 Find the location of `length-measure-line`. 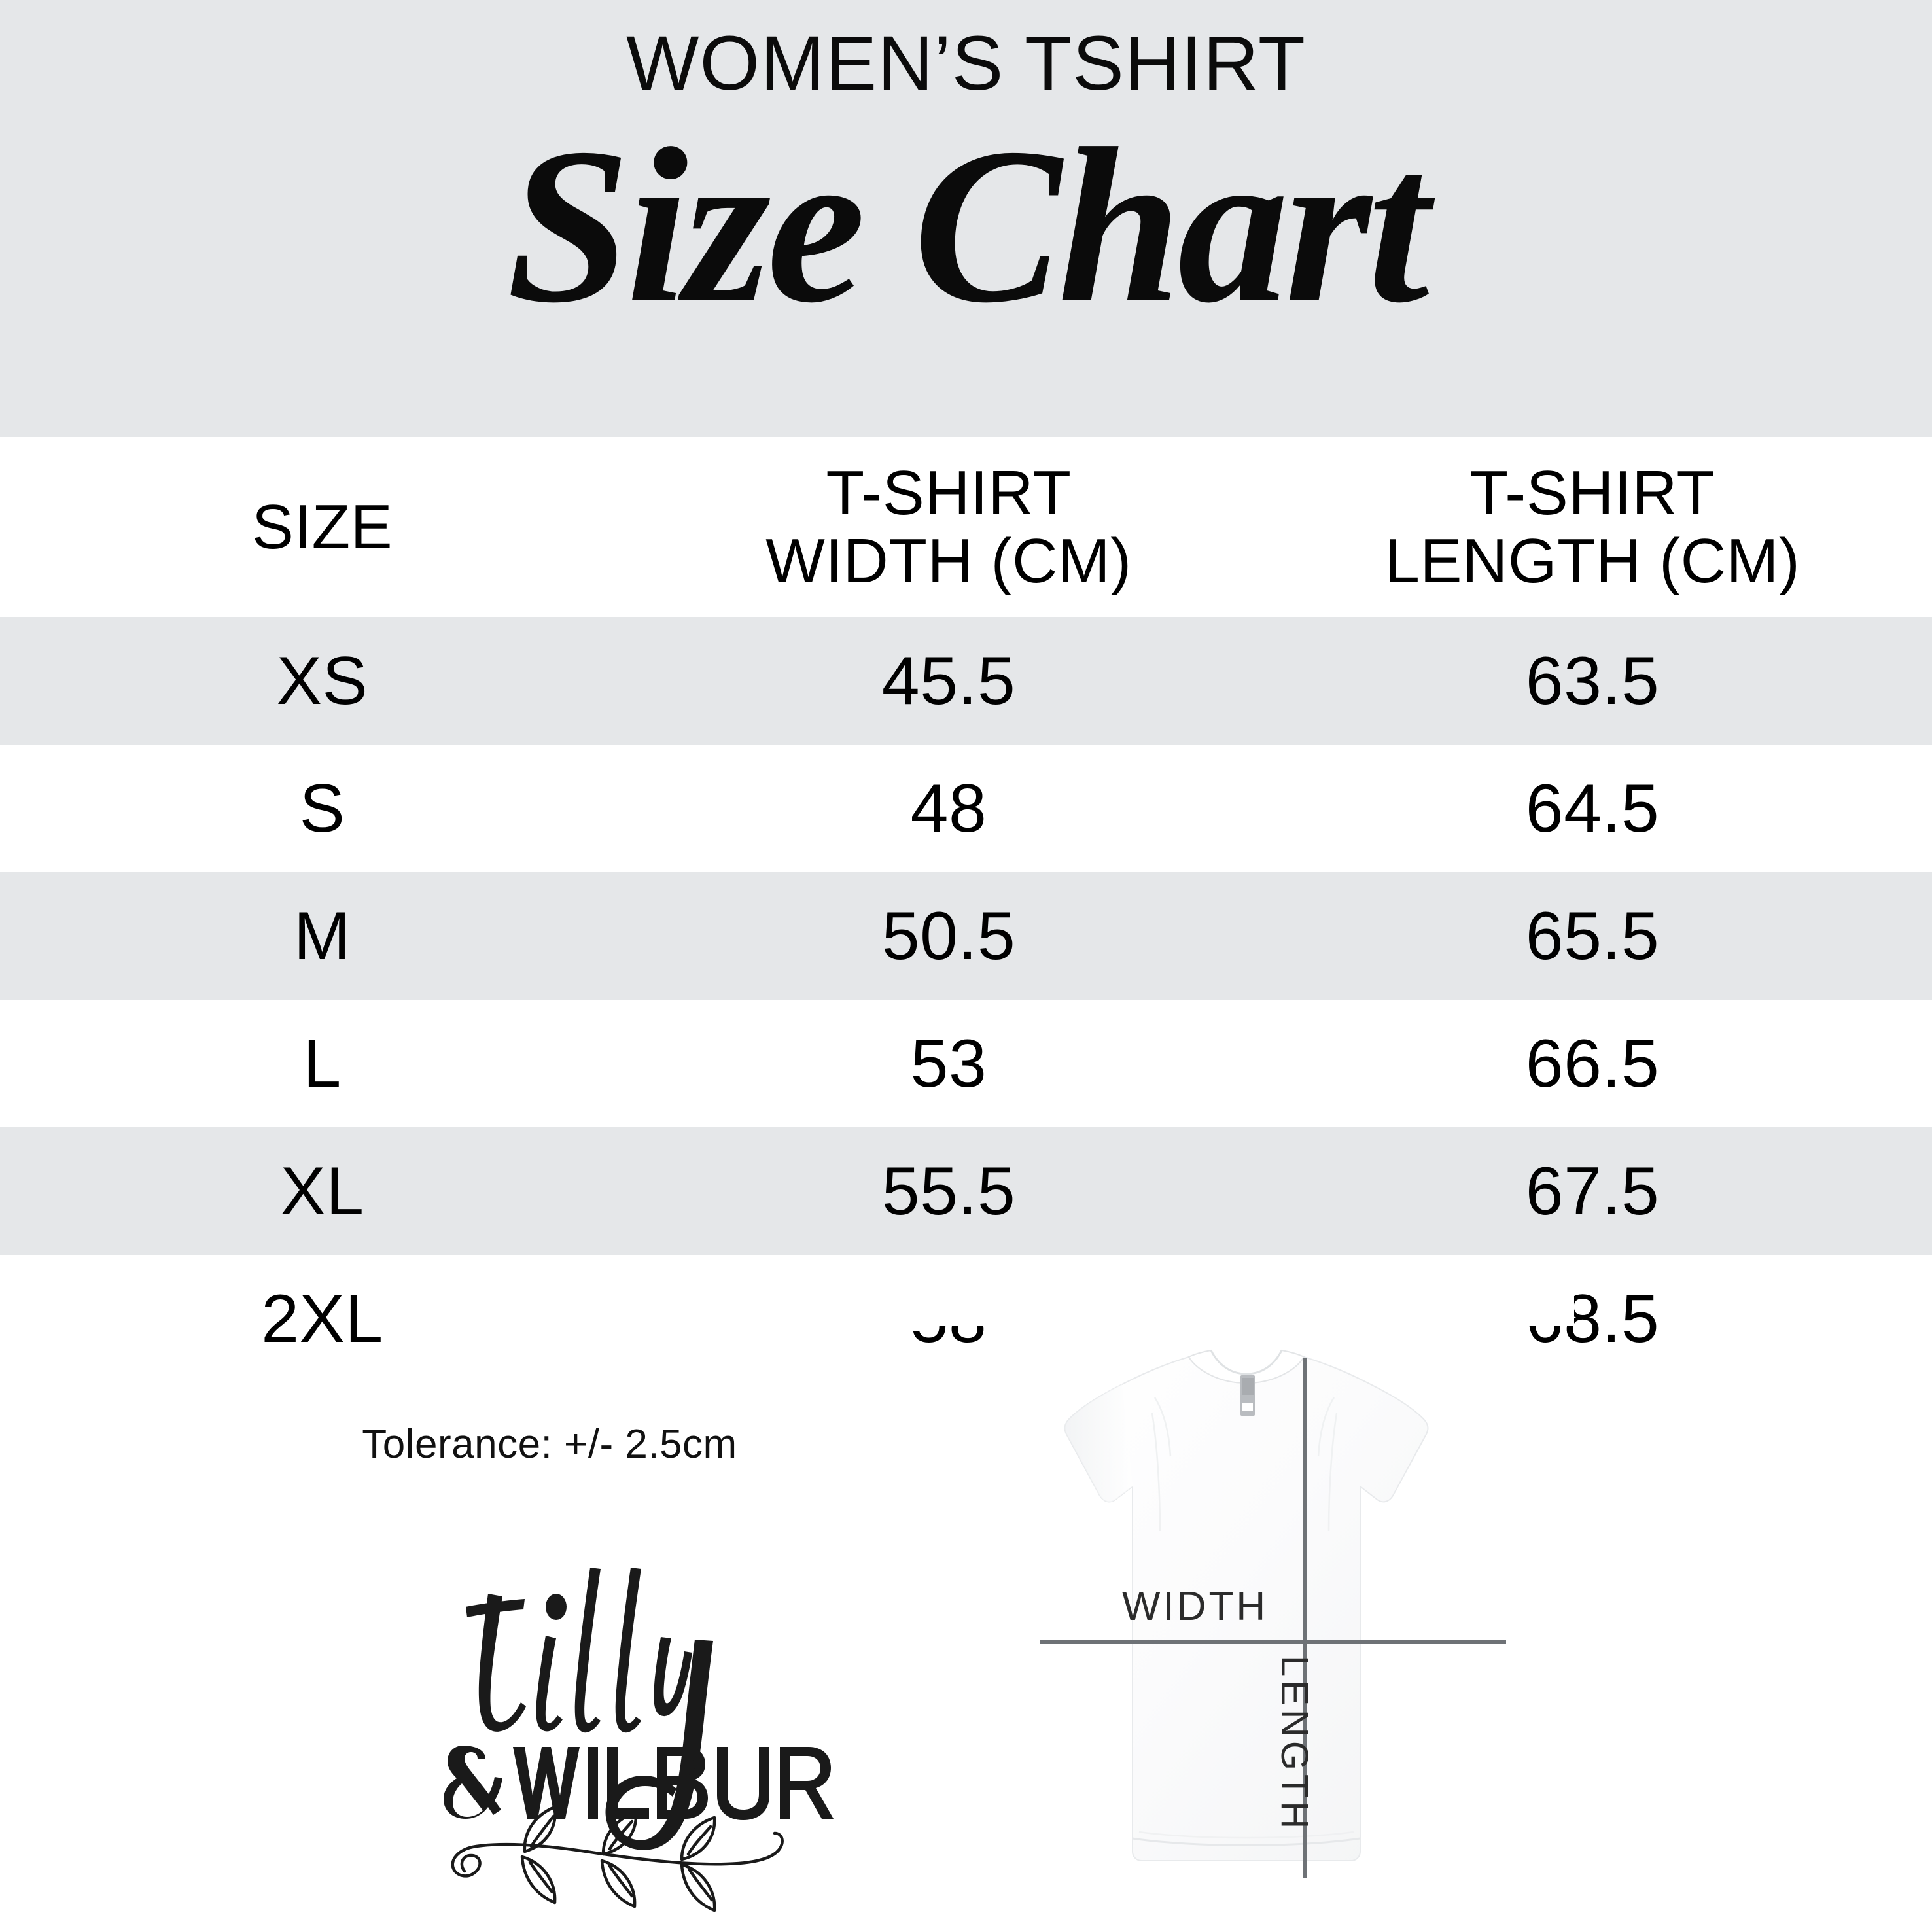

length-measure-line is located at coordinates (1305, 1618).